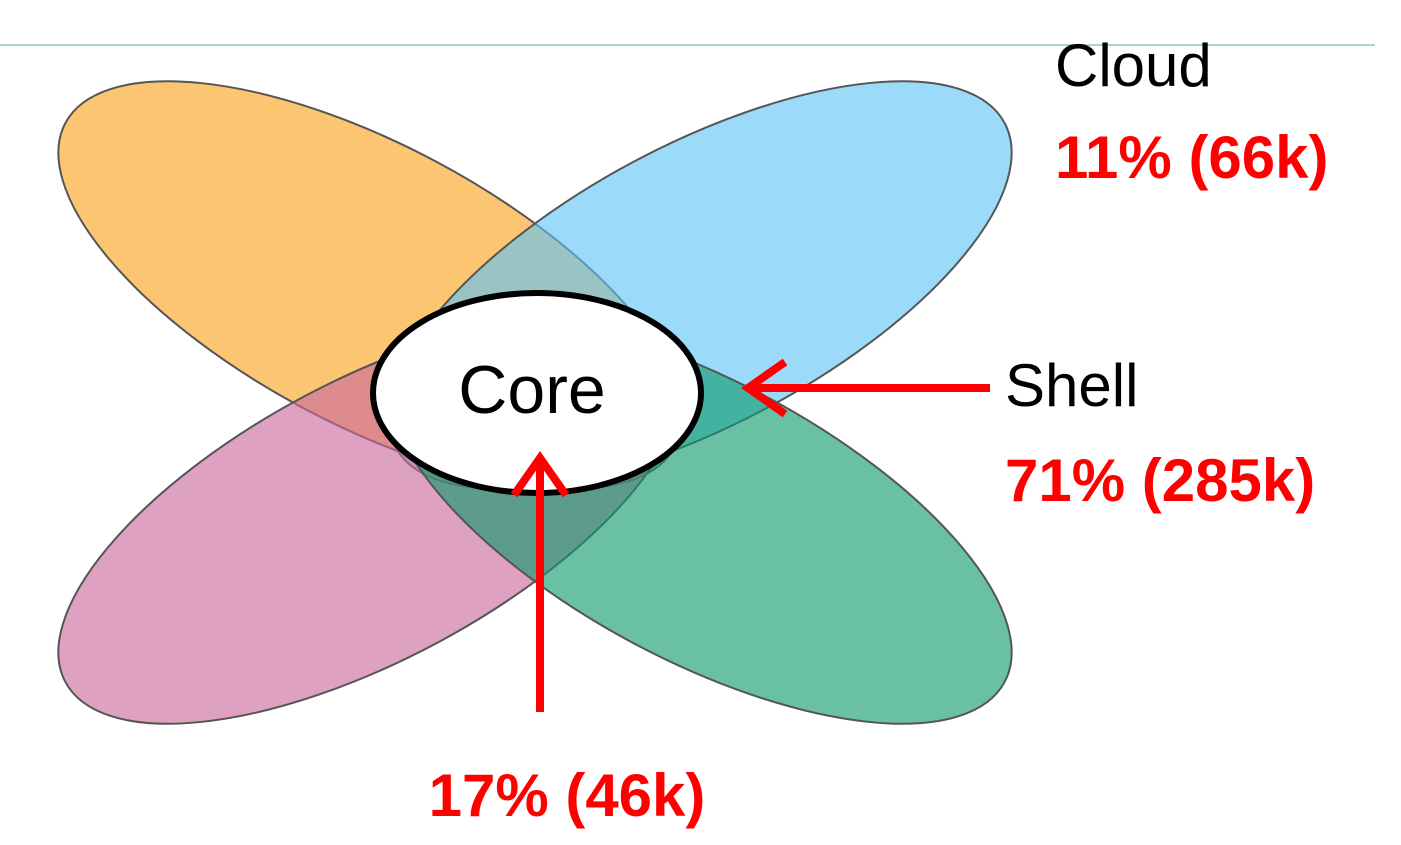 The width and height of the screenshot is (1401, 845). Describe the element at coordinates (540, 474) in the screenshot. I see `core-arrowhead` at that location.